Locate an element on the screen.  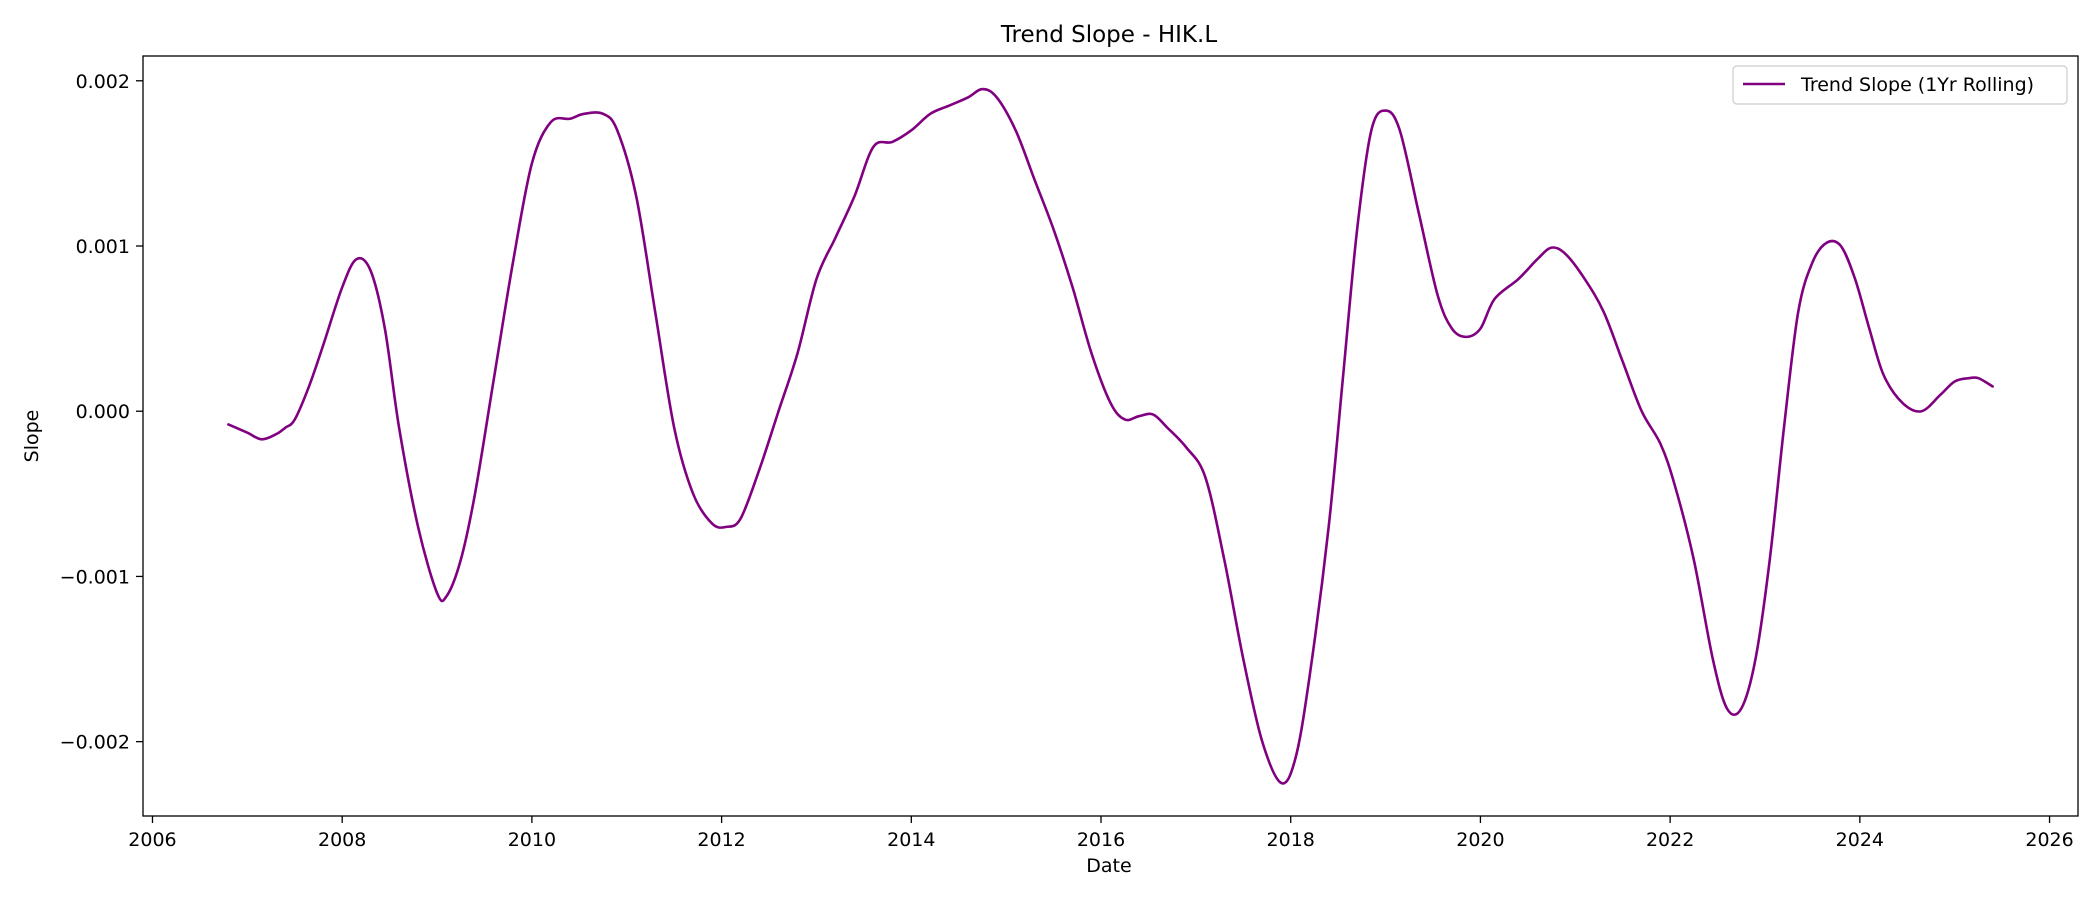
legend-label: Trend Slope (1Yr Rolling) is located at coordinates (1917, 85).